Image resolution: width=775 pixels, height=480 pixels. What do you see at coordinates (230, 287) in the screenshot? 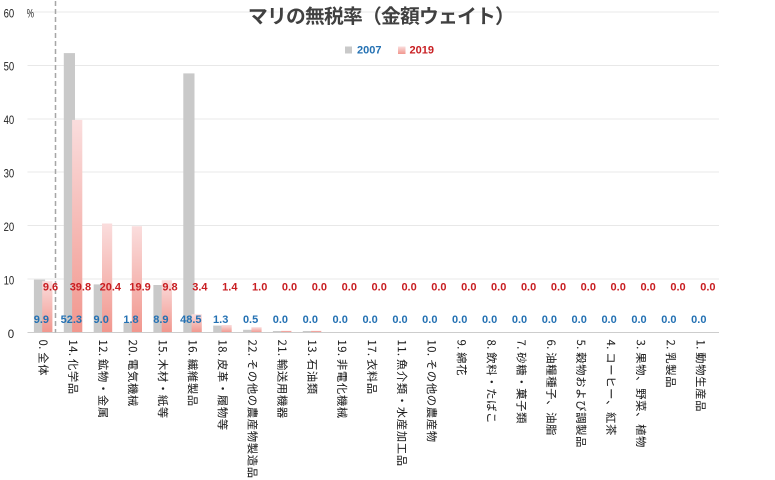
I see `svg-text: 1.4` at bounding box center [230, 287].